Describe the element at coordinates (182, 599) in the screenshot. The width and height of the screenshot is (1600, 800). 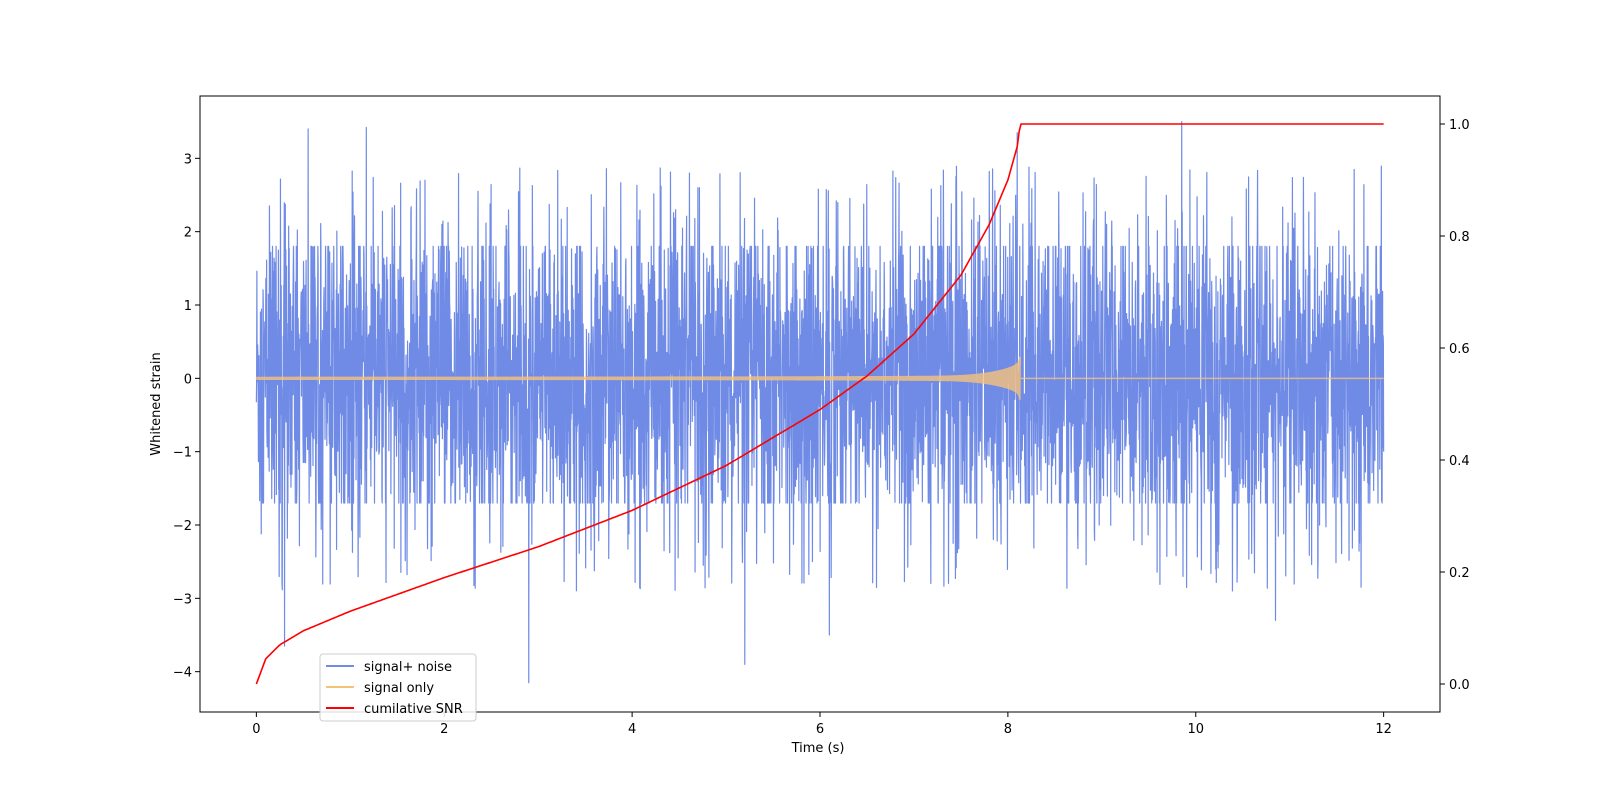
I see `y-tick-label: −3` at that location.